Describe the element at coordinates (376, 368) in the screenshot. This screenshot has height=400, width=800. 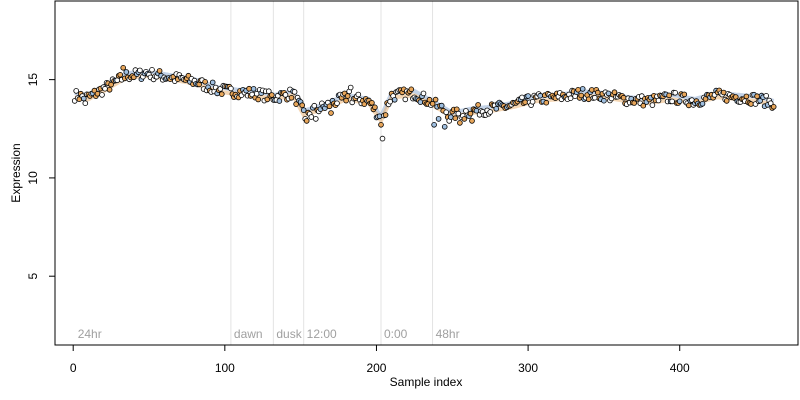
I see `x-tick-label-2: 200` at that location.